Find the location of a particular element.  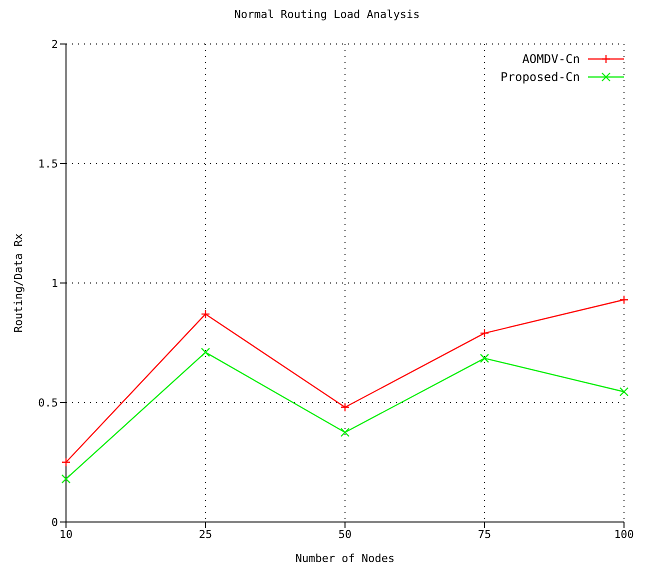

x-axis-title: Number of Nodes is located at coordinates (345, 558).